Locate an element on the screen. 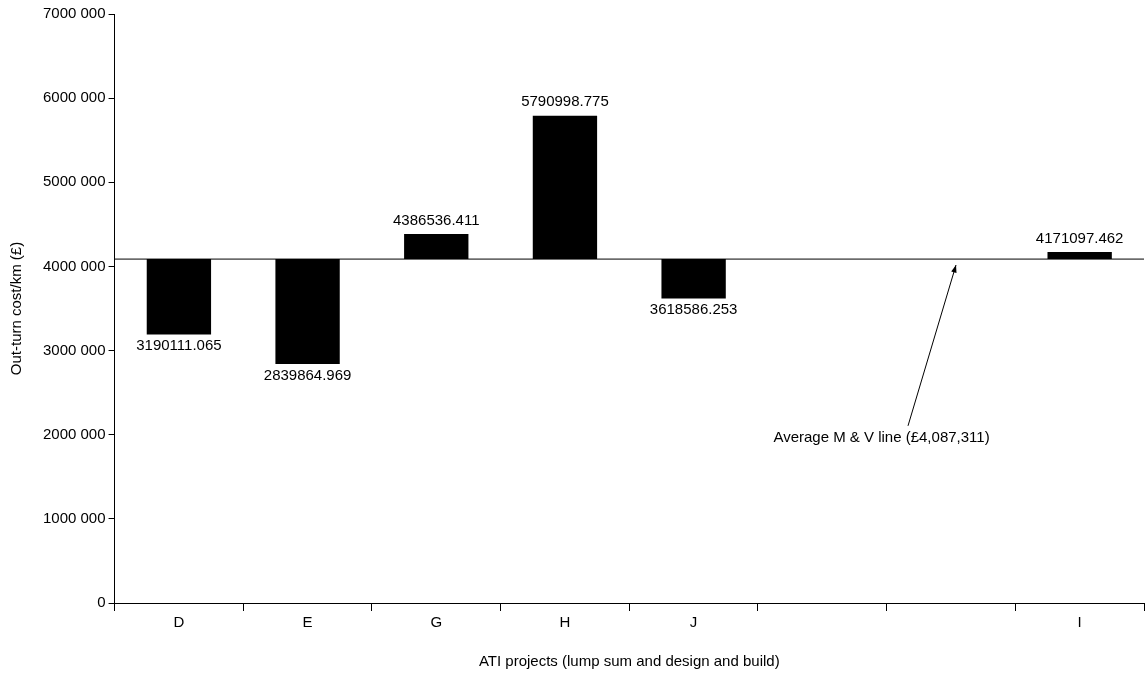 Image resolution: width=1146 pixels, height=681 pixels. x-tick-label: G is located at coordinates (436, 622).